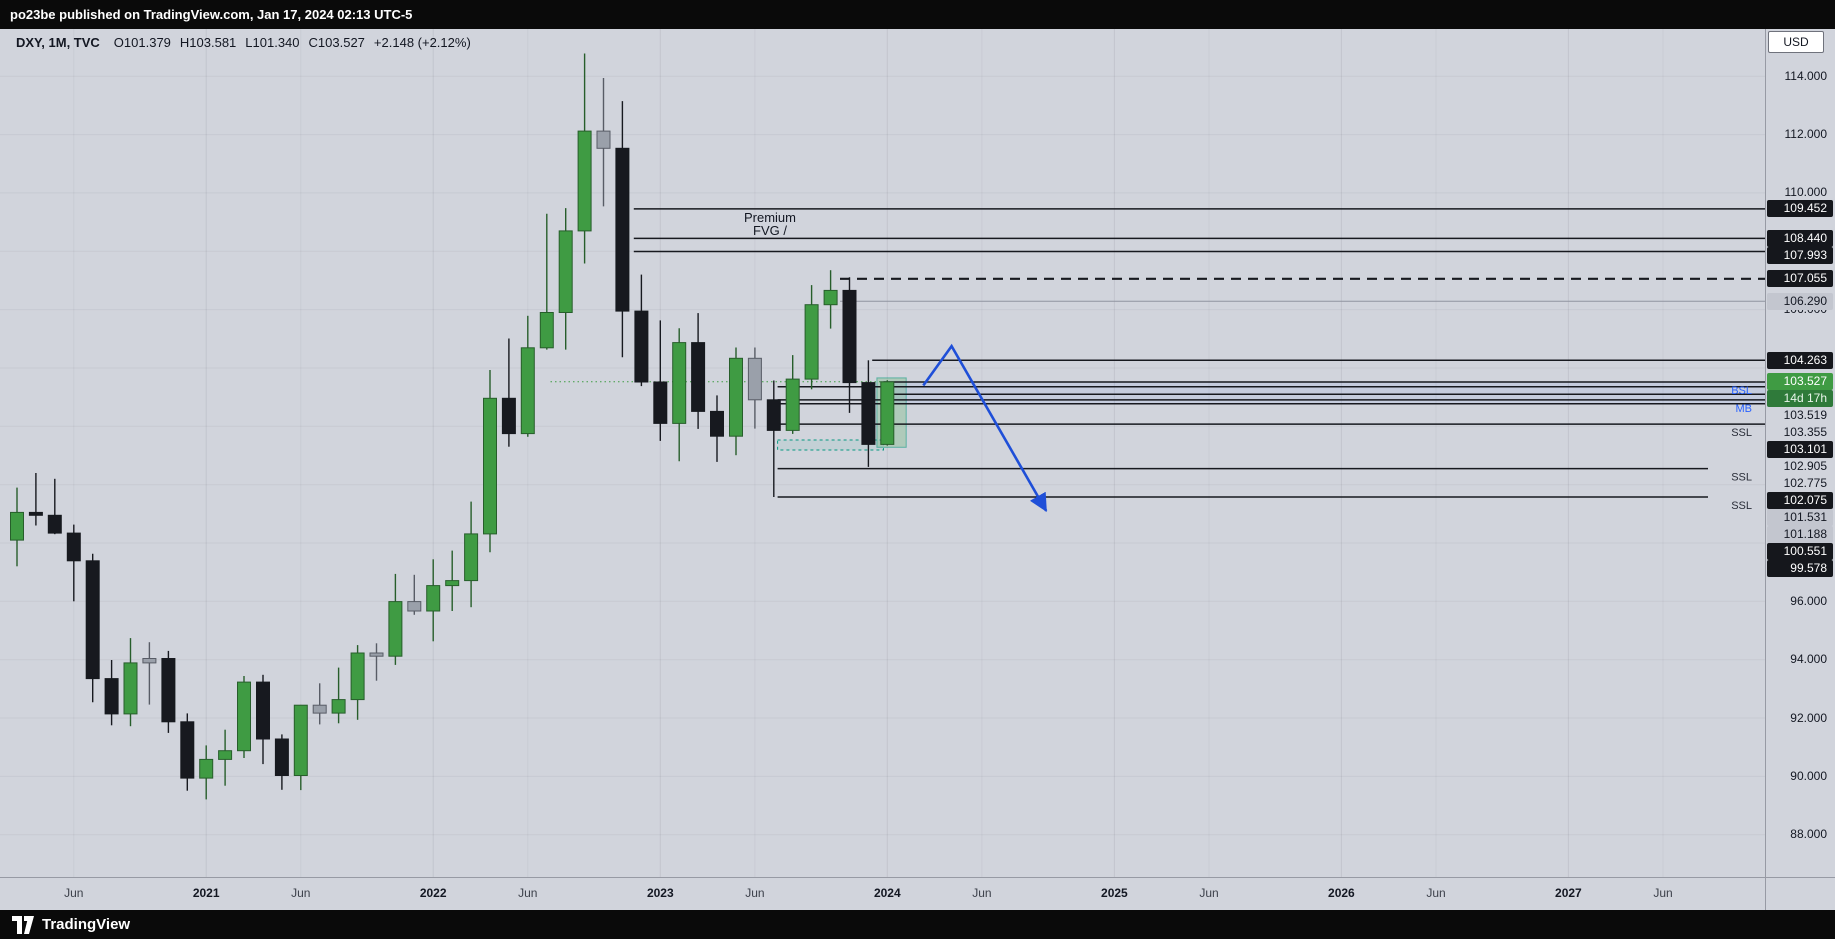 The width and height of the screenshot is (1835, 939). Describe the element at coordinates (830, 445) in the screenshot. I see `demand-box-dashed` at that location.